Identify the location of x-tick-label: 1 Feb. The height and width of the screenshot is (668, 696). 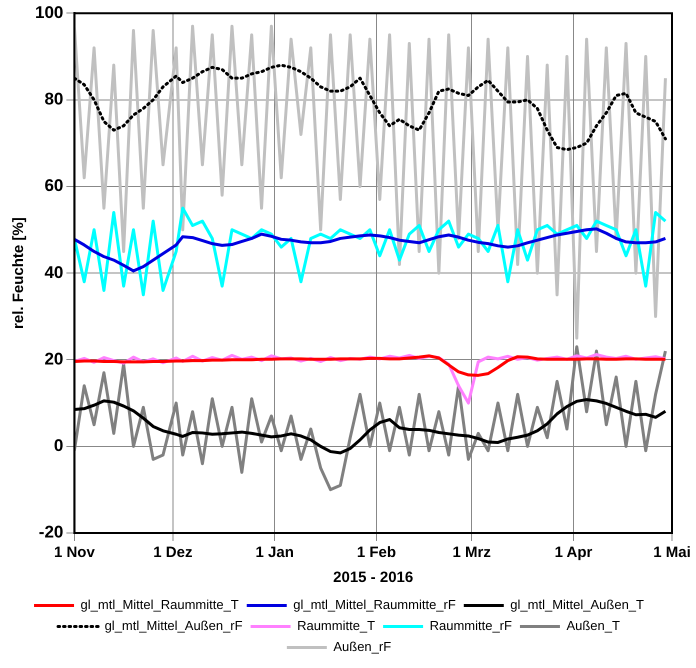
(376, 553).